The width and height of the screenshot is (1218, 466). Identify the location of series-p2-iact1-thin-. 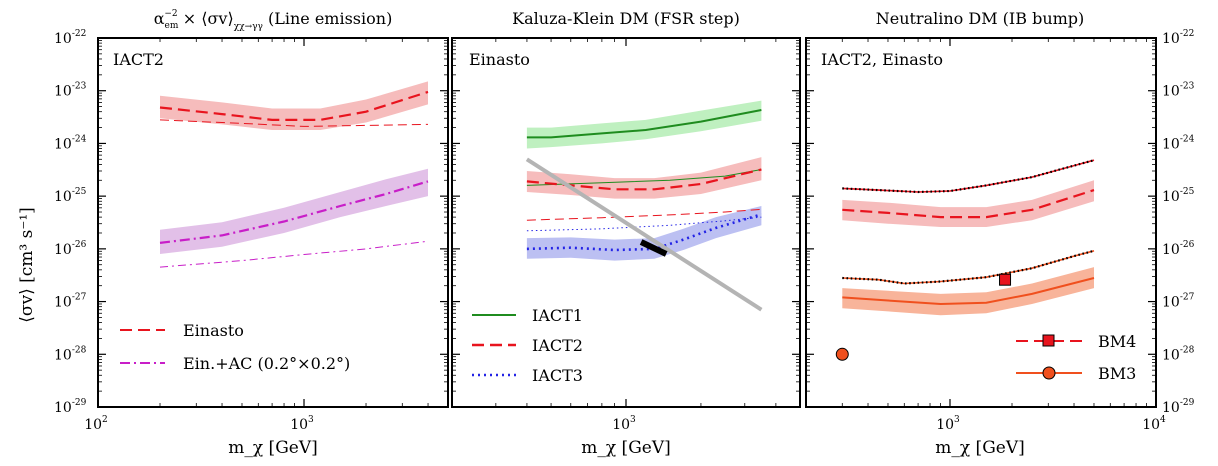
(644, 177).